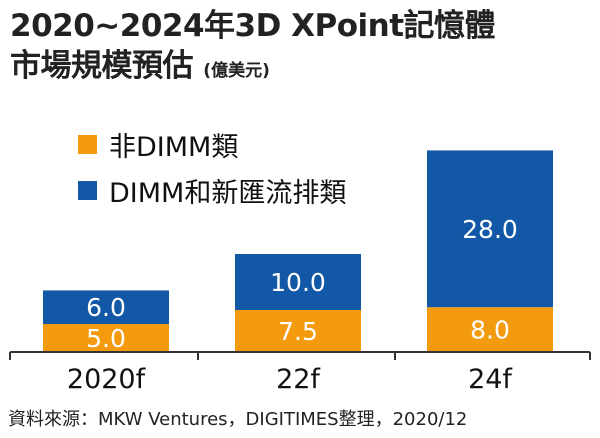 This screenshot has height=438, width=600. Describe the element at coordinates (236, 71) in the screenshot. I see `unit-label: (億美元)` at that location.